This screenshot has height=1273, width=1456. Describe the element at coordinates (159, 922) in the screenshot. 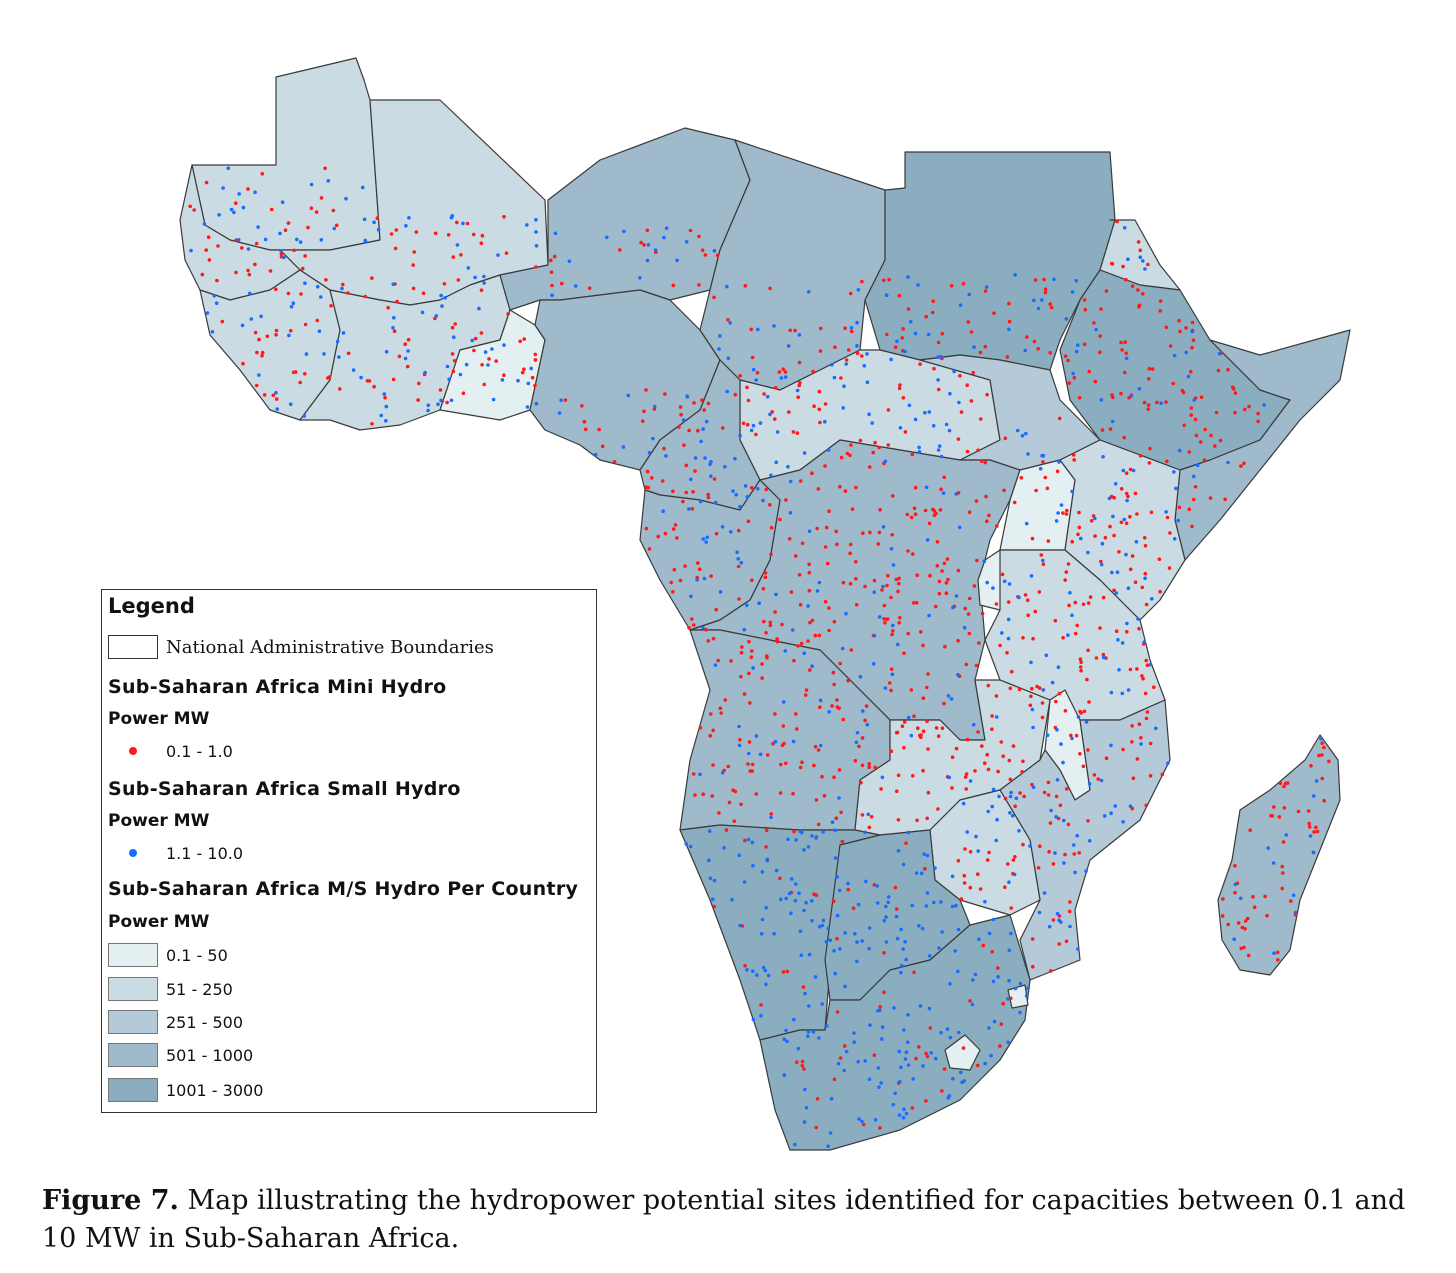

I see `per-country-unit: Power MW` at that location.